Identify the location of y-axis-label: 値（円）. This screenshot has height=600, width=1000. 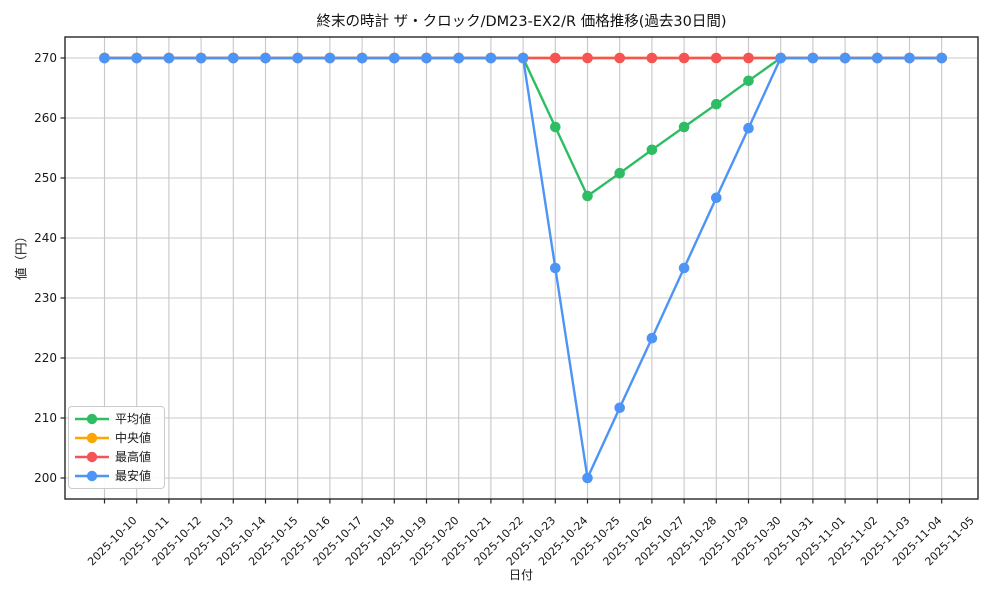
(21, 255).